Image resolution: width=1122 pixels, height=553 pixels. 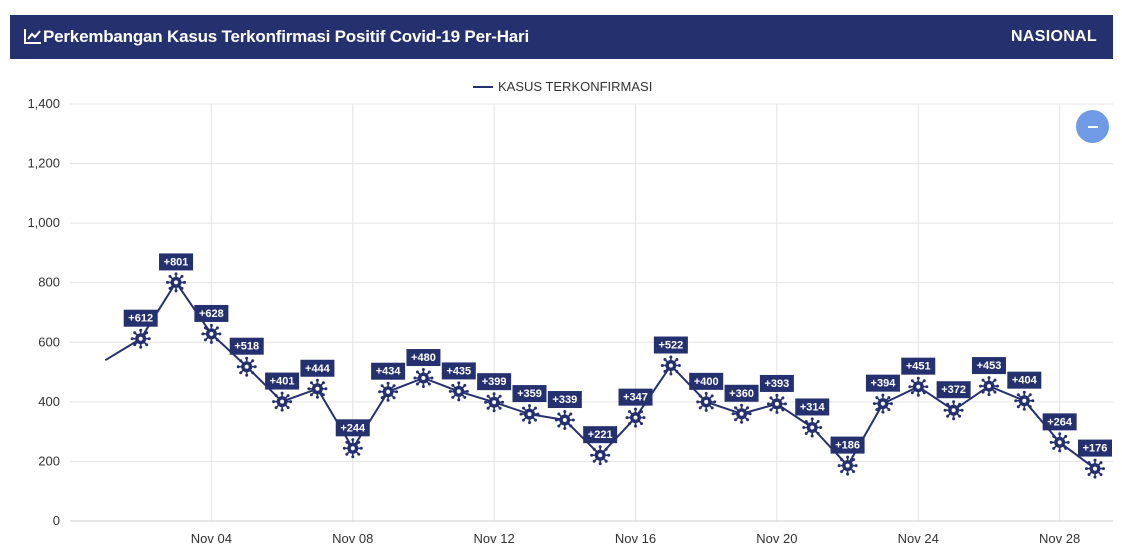 I want to click on data-label: +347, so click(x=635, y=398).